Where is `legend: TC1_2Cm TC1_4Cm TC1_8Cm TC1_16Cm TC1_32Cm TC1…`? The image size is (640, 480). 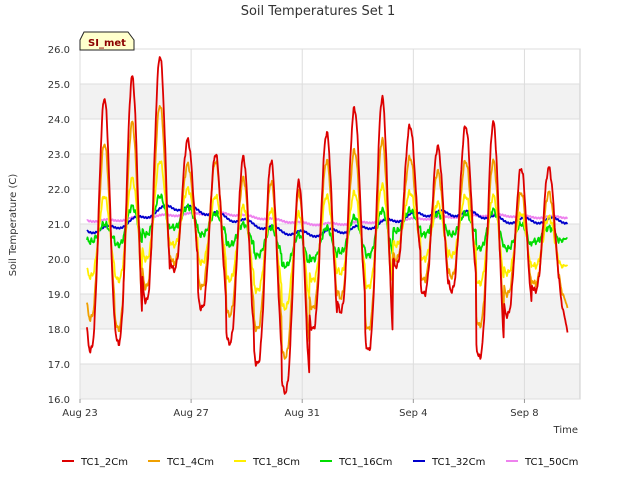 legend: TC1_2Cm TC1_4Cm TC1_8Cm TC1_16Cm TC1_32Cm TC1… is located at coordinates (320, 462).